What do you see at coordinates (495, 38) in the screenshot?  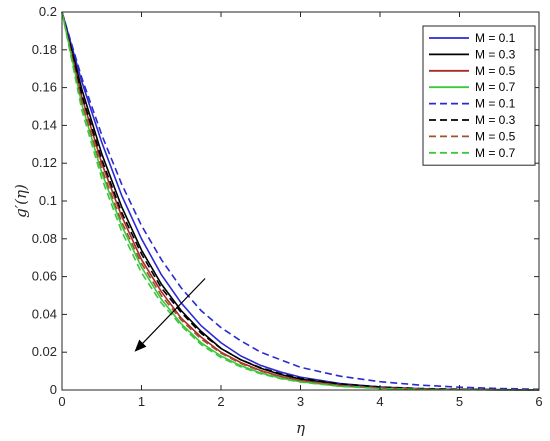 I see `legend-entry-1: M = 0.1` at bounding box center [495, 38].